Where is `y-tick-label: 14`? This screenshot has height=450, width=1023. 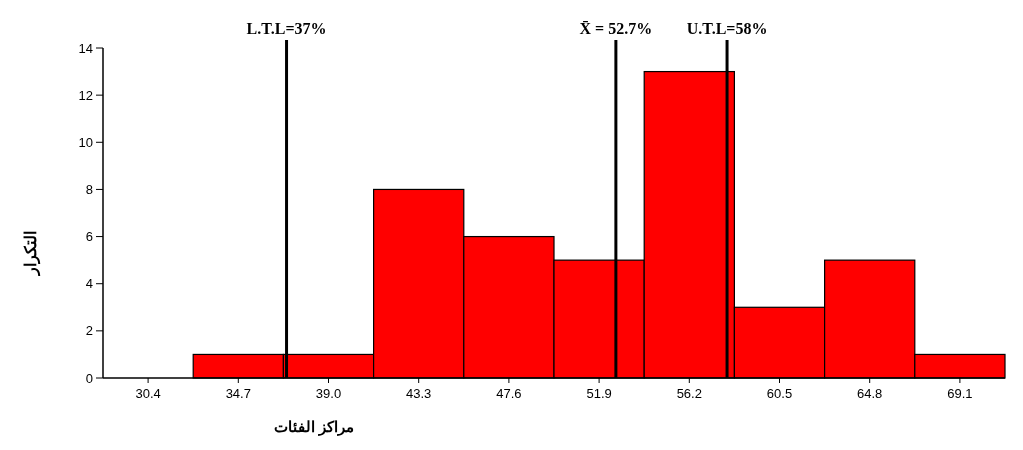
y-tick-label: 14 is located at coordinates (85, 48).